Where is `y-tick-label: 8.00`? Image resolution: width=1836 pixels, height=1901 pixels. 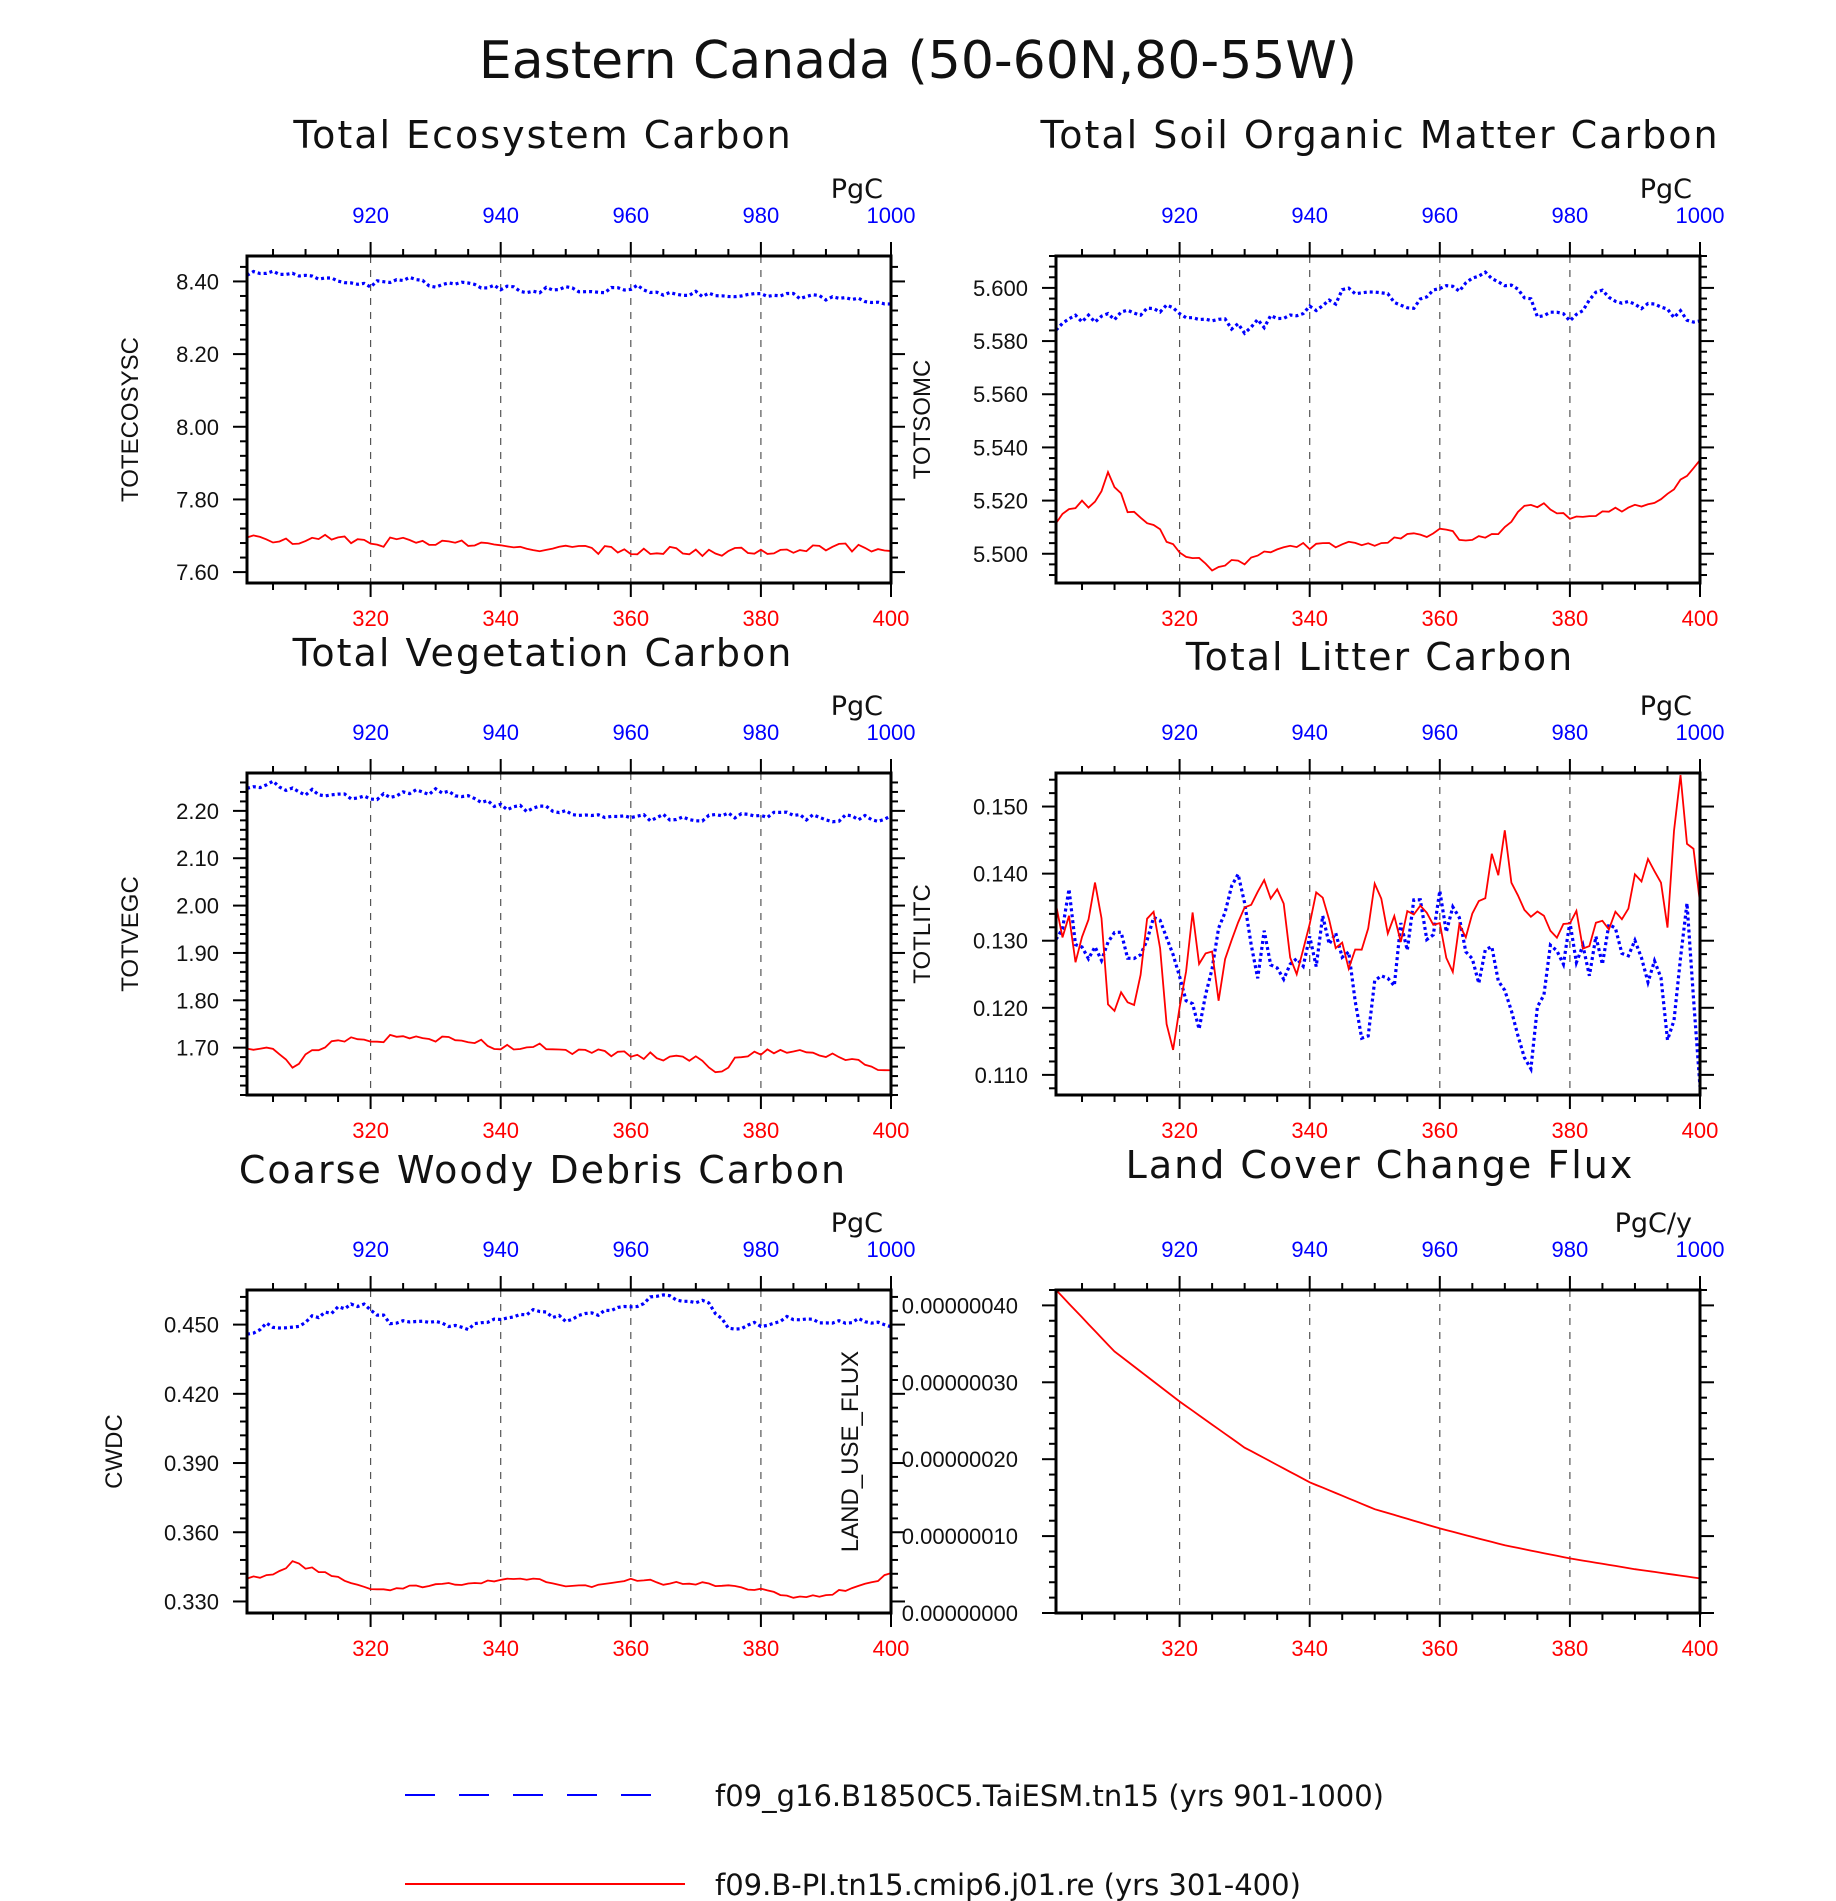 y-tick-label: 8.00 is located at coordinates (197, 427).